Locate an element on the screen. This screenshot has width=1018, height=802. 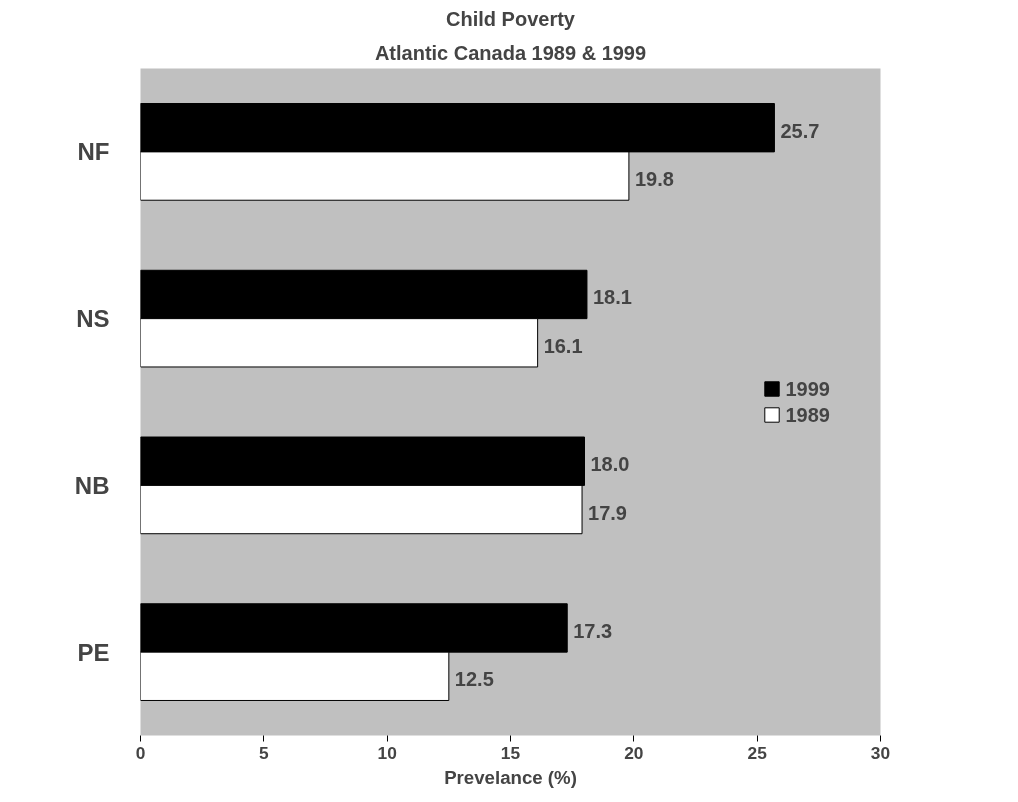
data-label: 17.3 is located at coordinates (593, 630).